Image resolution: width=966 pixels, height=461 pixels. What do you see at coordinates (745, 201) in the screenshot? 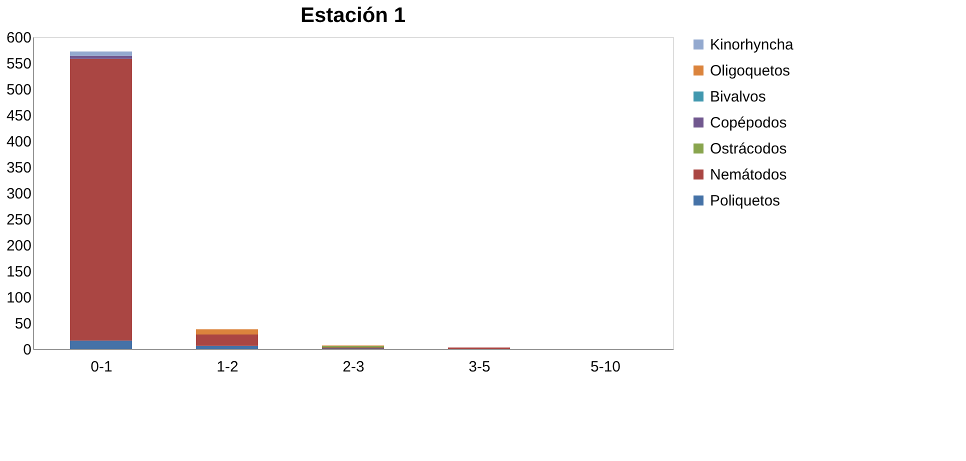
I see `legend-label: Poliquetos` at bounding box center [745, 201].